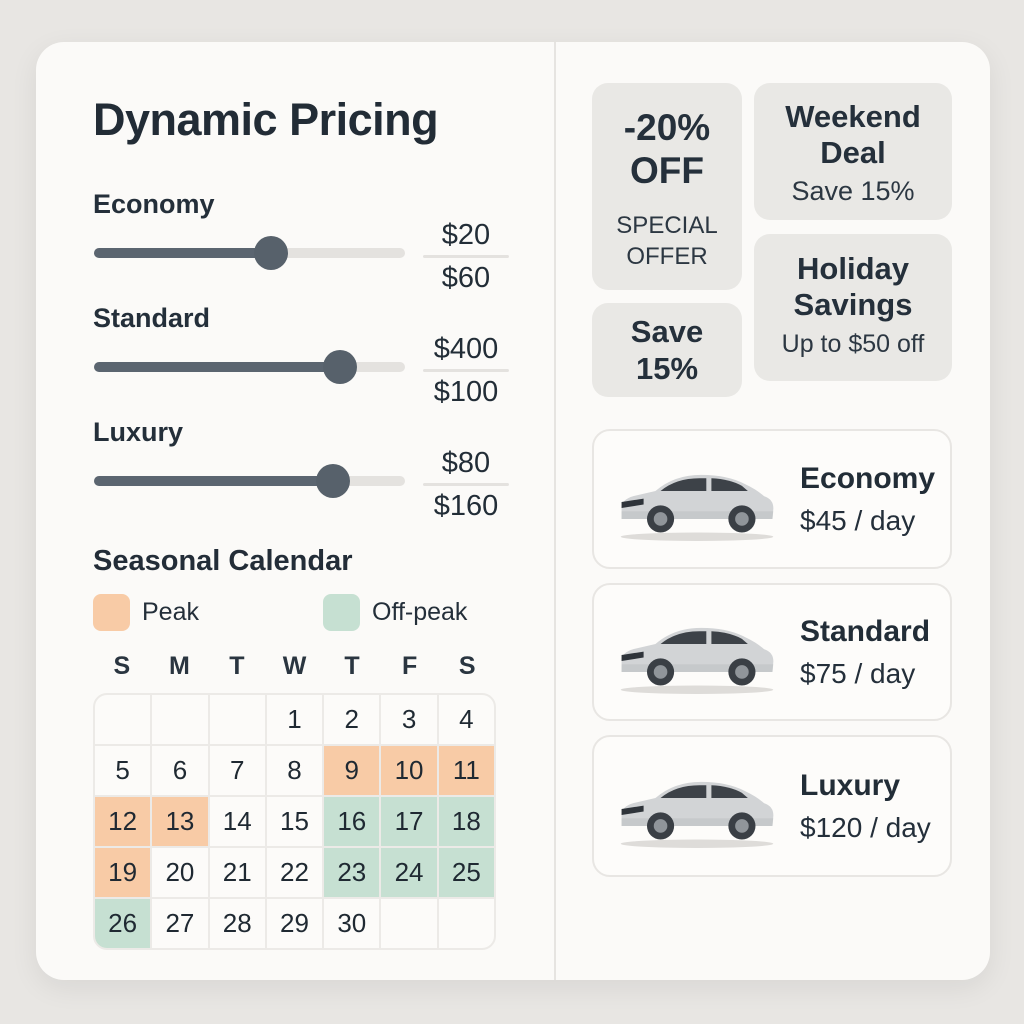  What do you see at coordinates (409, 770) in the screenshot?
I see `calendar-day-cell: 10` at bounding box center [409, 770].